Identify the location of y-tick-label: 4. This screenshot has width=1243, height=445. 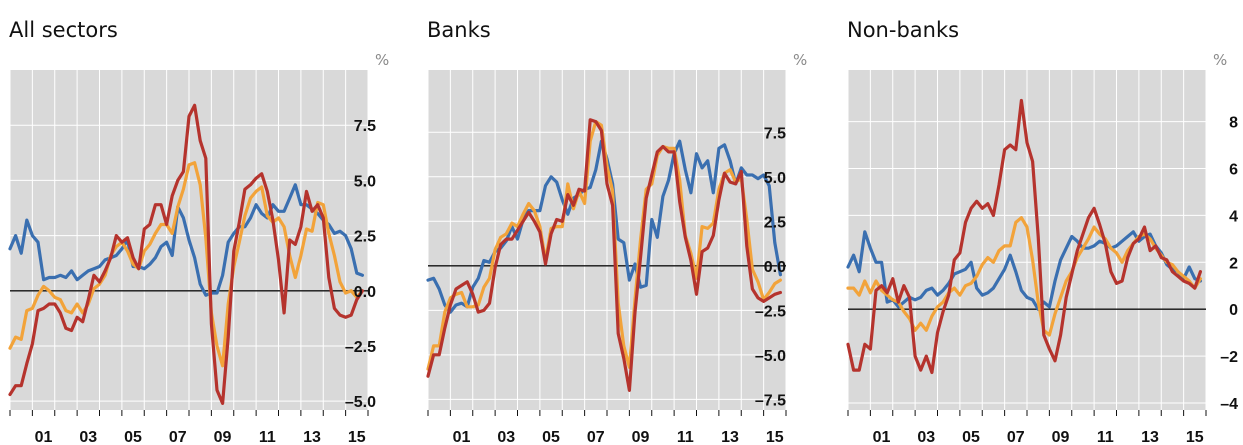
(1233, 216).